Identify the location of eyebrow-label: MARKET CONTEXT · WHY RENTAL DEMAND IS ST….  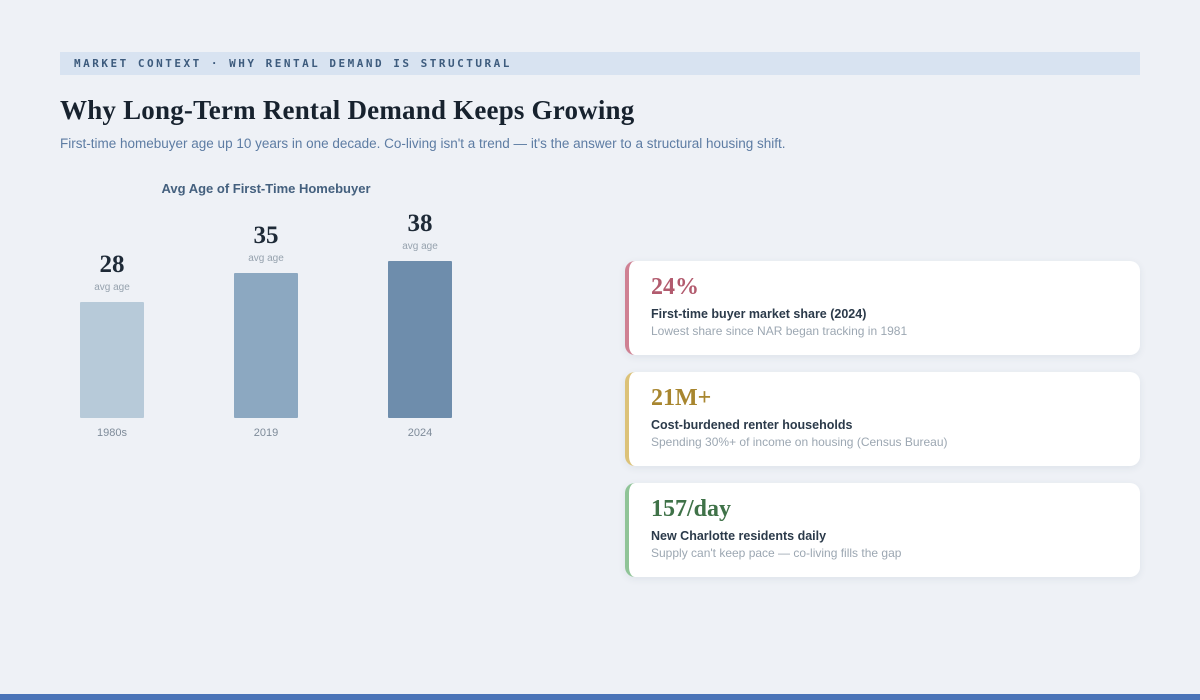
(293, 63).